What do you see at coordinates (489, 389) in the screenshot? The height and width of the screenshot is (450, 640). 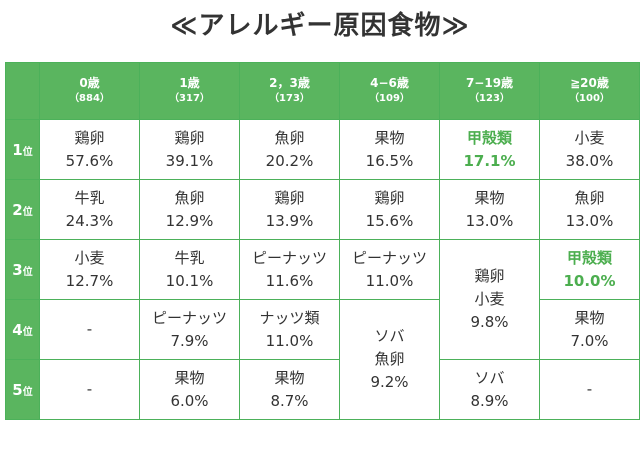 I see `table-cell: ソバ 8.9%` at bounding box center [489, 389].